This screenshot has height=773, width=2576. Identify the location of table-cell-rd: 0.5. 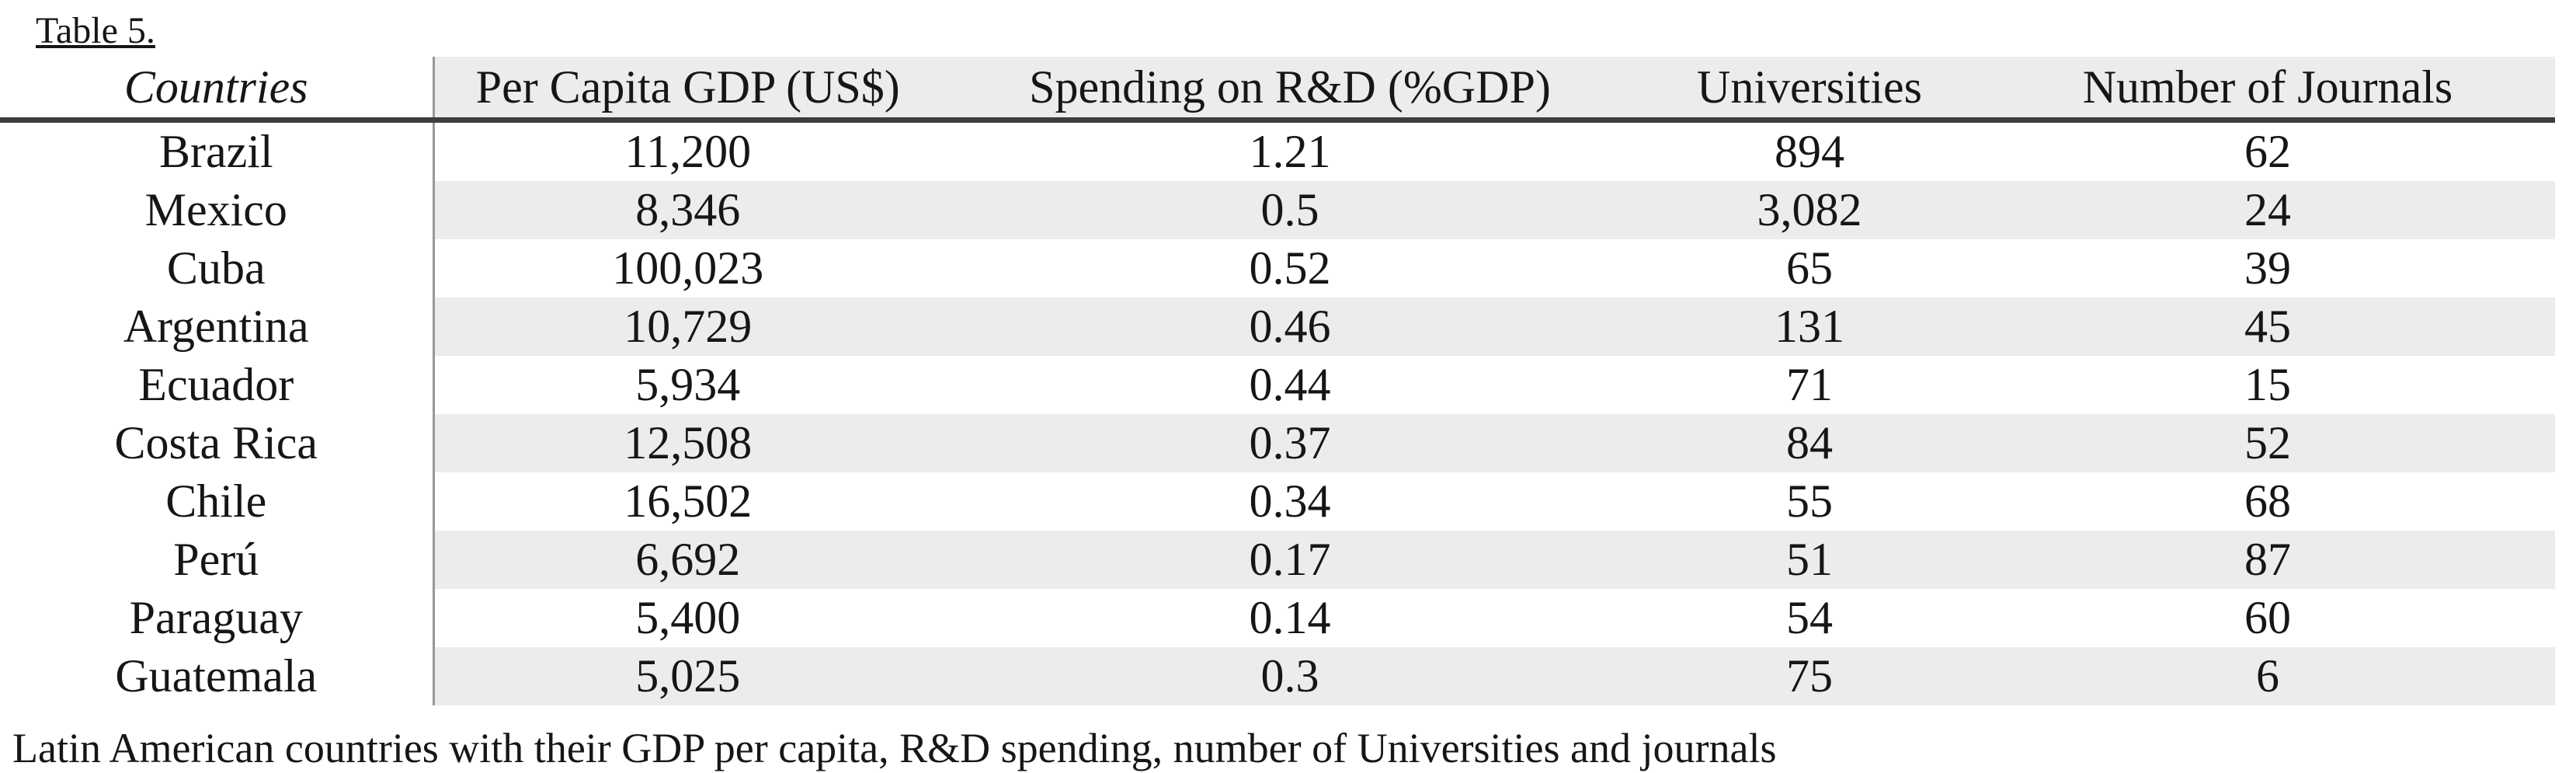
(1290, 210).